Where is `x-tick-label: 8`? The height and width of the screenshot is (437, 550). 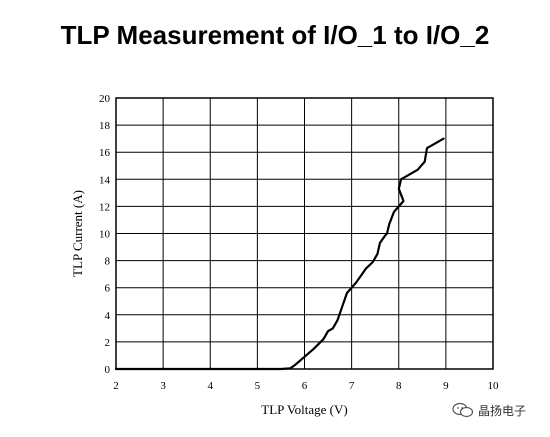
x-tick-label: 8 is located at coordinates (399, 386).